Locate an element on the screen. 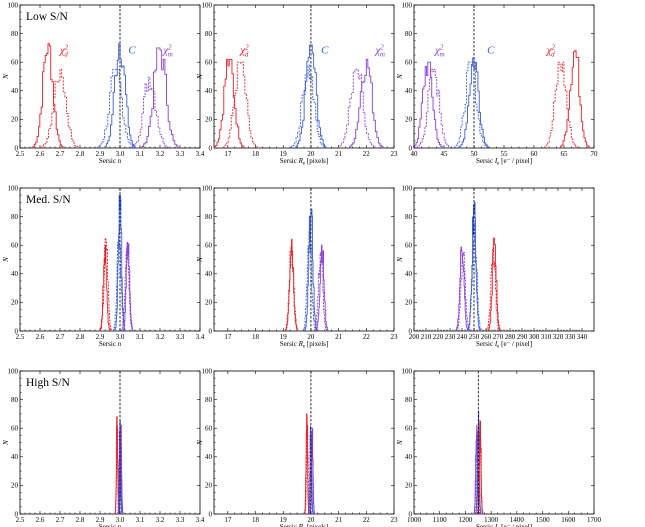 This screenshot has width=645, height=527. x-tick-label: 1400 is located at coordinates (517, 520).